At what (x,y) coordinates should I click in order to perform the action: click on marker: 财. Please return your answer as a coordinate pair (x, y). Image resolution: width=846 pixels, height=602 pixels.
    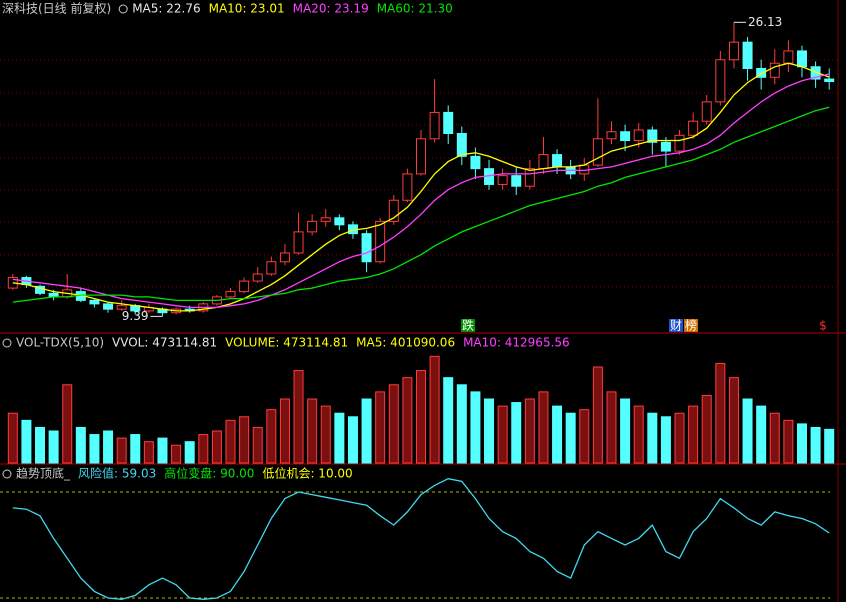
    Looking at the image, I should click on (676, 326).